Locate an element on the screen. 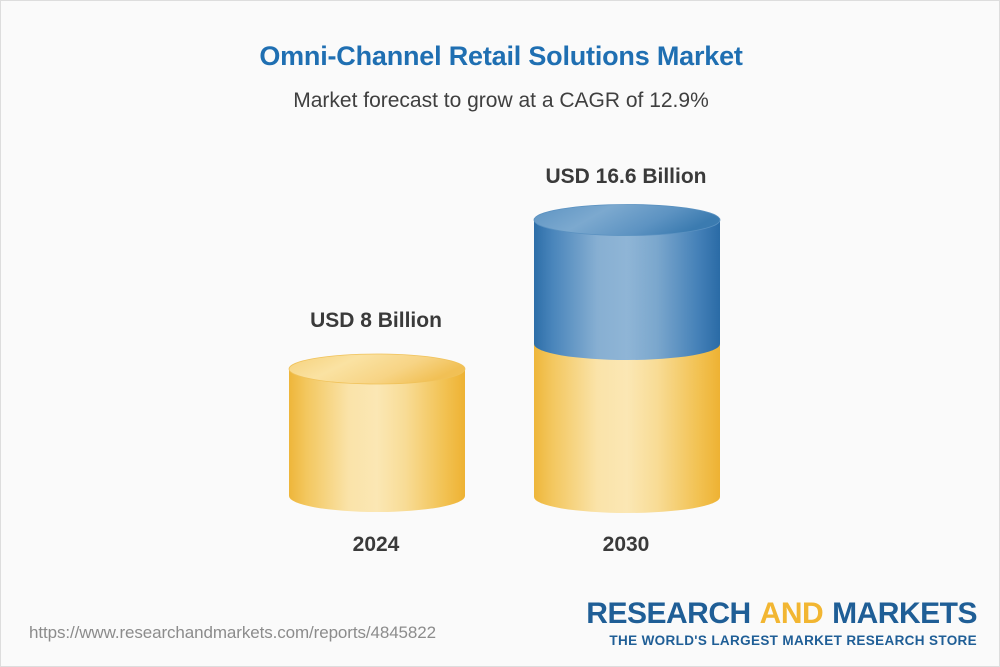  bar-cylinder-2024 is located at coordinates (377, 432).